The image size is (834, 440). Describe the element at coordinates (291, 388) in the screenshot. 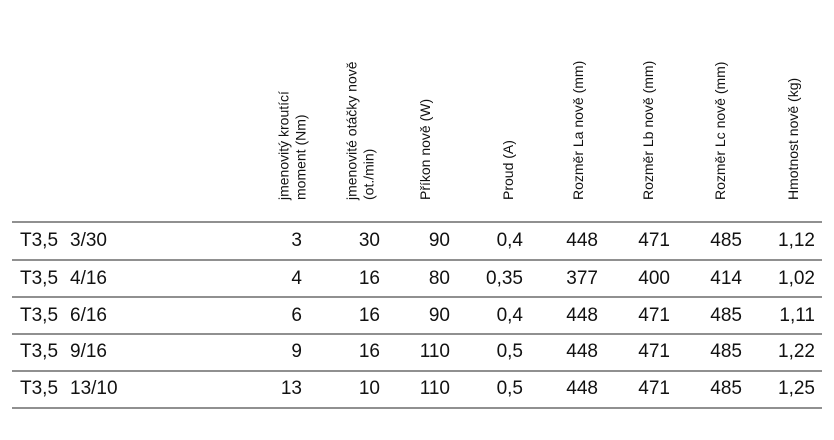

I see `cell-value: 13` at that location.